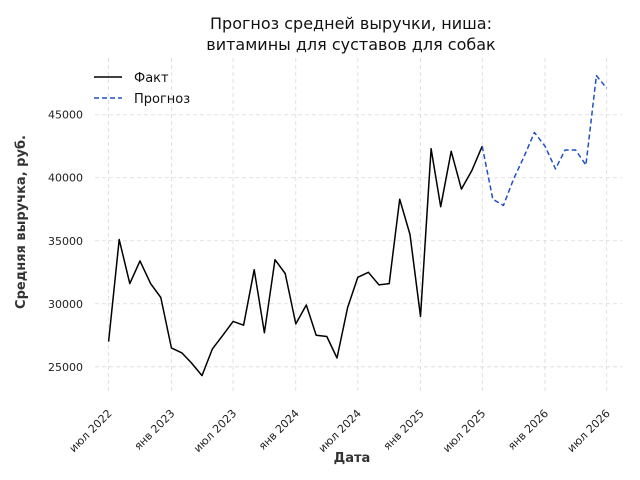 This screenshot has width=640, height=480. Describe the element at coordinates (142, 89) in the screenshot. I see `legend: Факт Прогноз` at that location.